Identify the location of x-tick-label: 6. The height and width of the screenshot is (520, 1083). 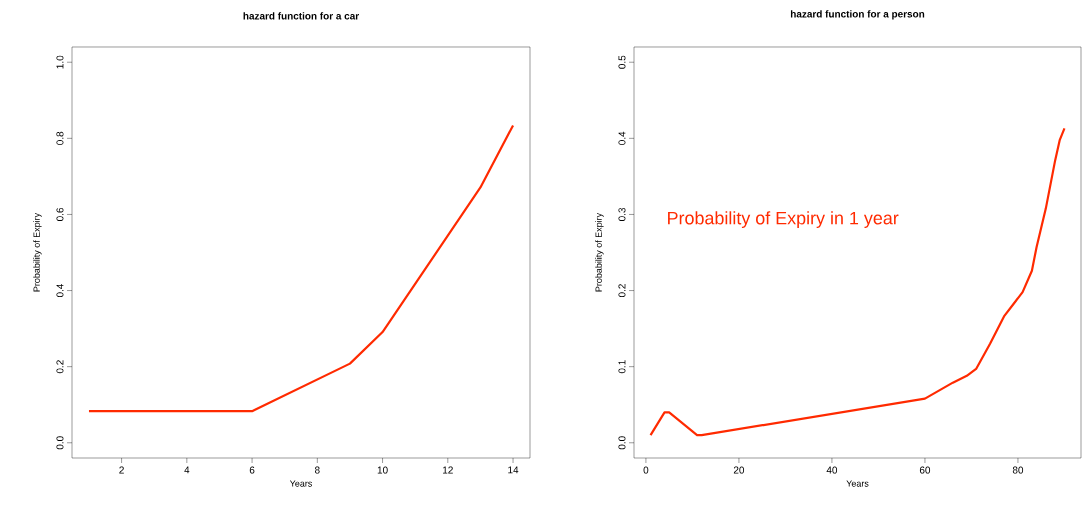
(252, 470).